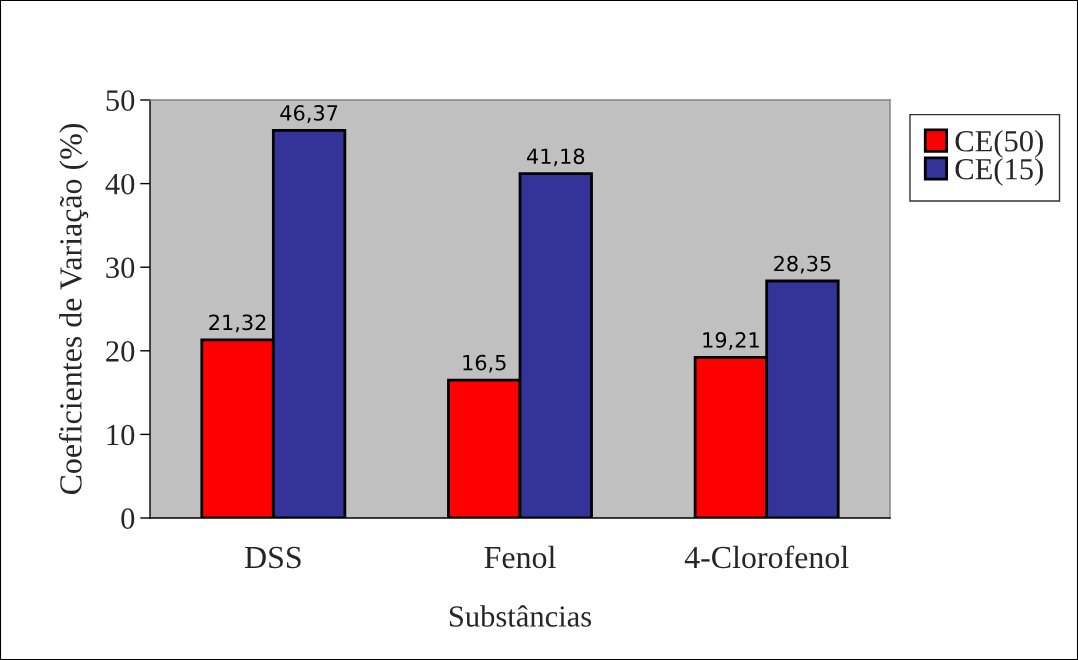  I want to click on y-tick-label: 40, so click(120, 184).